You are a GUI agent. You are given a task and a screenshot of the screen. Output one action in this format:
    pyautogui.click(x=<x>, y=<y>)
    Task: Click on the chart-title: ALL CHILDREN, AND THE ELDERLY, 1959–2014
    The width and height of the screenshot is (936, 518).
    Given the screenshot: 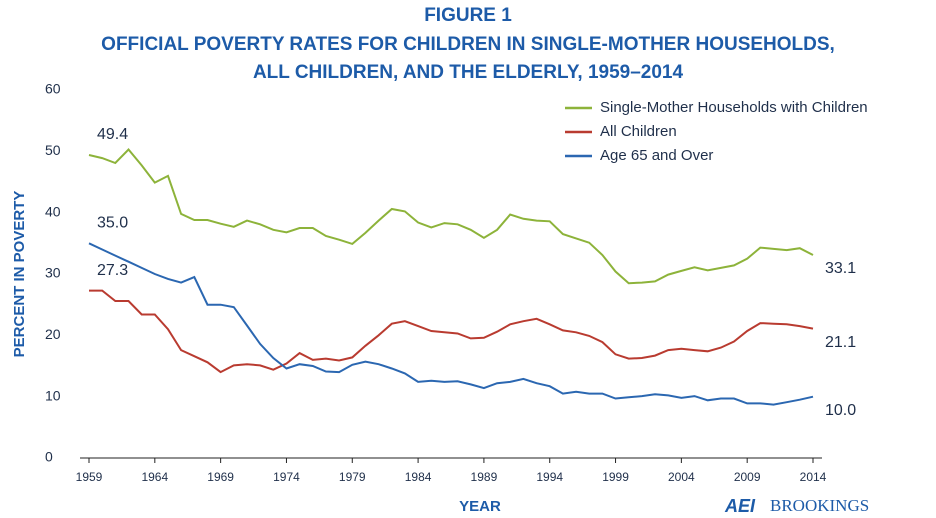 What is the action you would take?
    pyautogui.click(x=468, y=72)
    